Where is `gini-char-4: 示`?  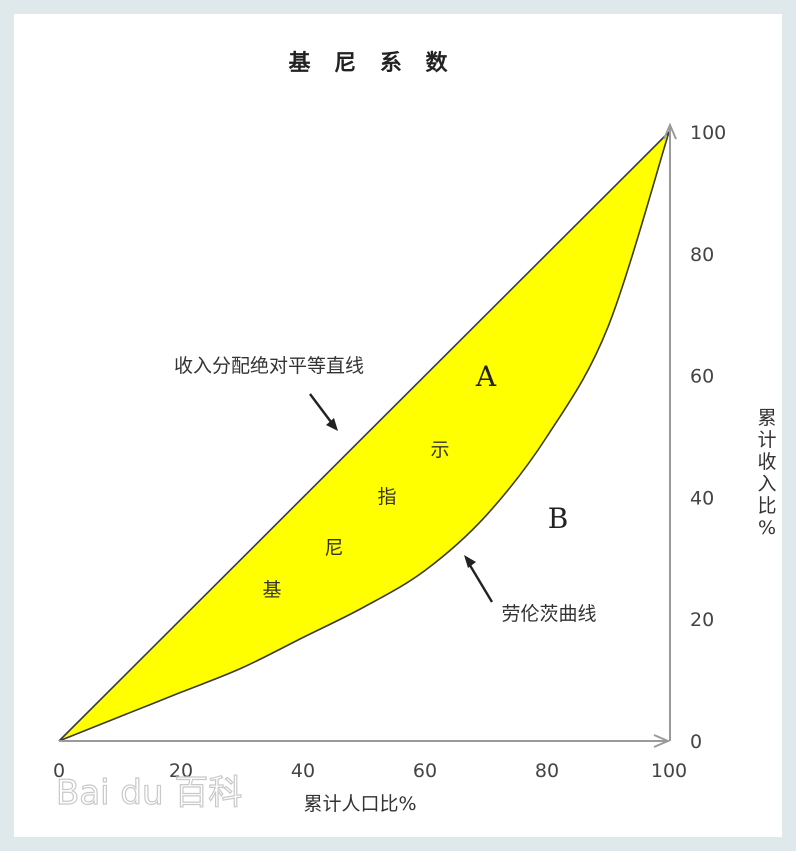 gini-char-4: 示 is located at coordinates (439, 450).